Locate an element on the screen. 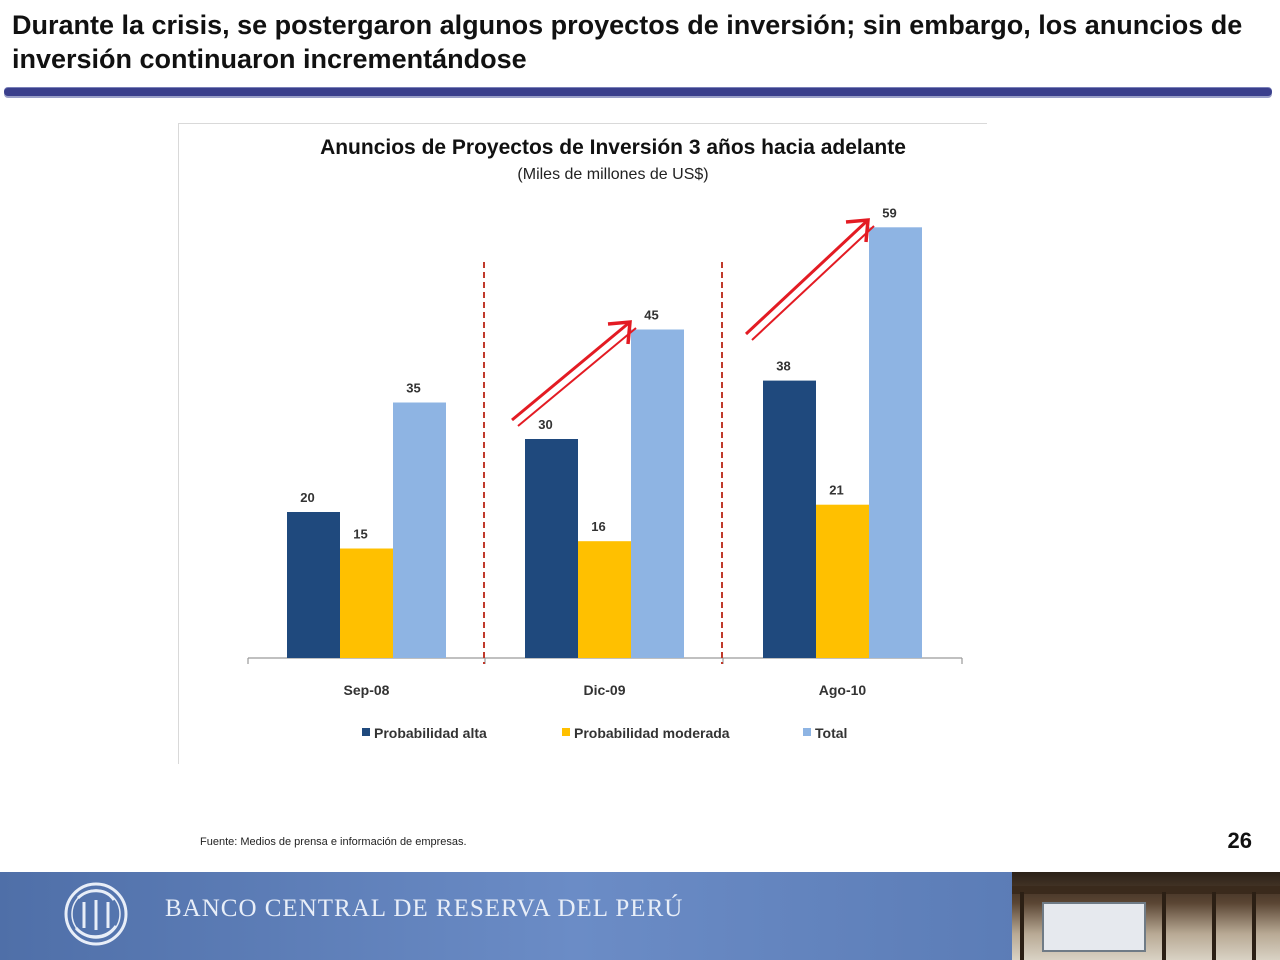 This screenshot has height=960, width=1280. bar-data-label: 21 is located at coordinates (836, 490).